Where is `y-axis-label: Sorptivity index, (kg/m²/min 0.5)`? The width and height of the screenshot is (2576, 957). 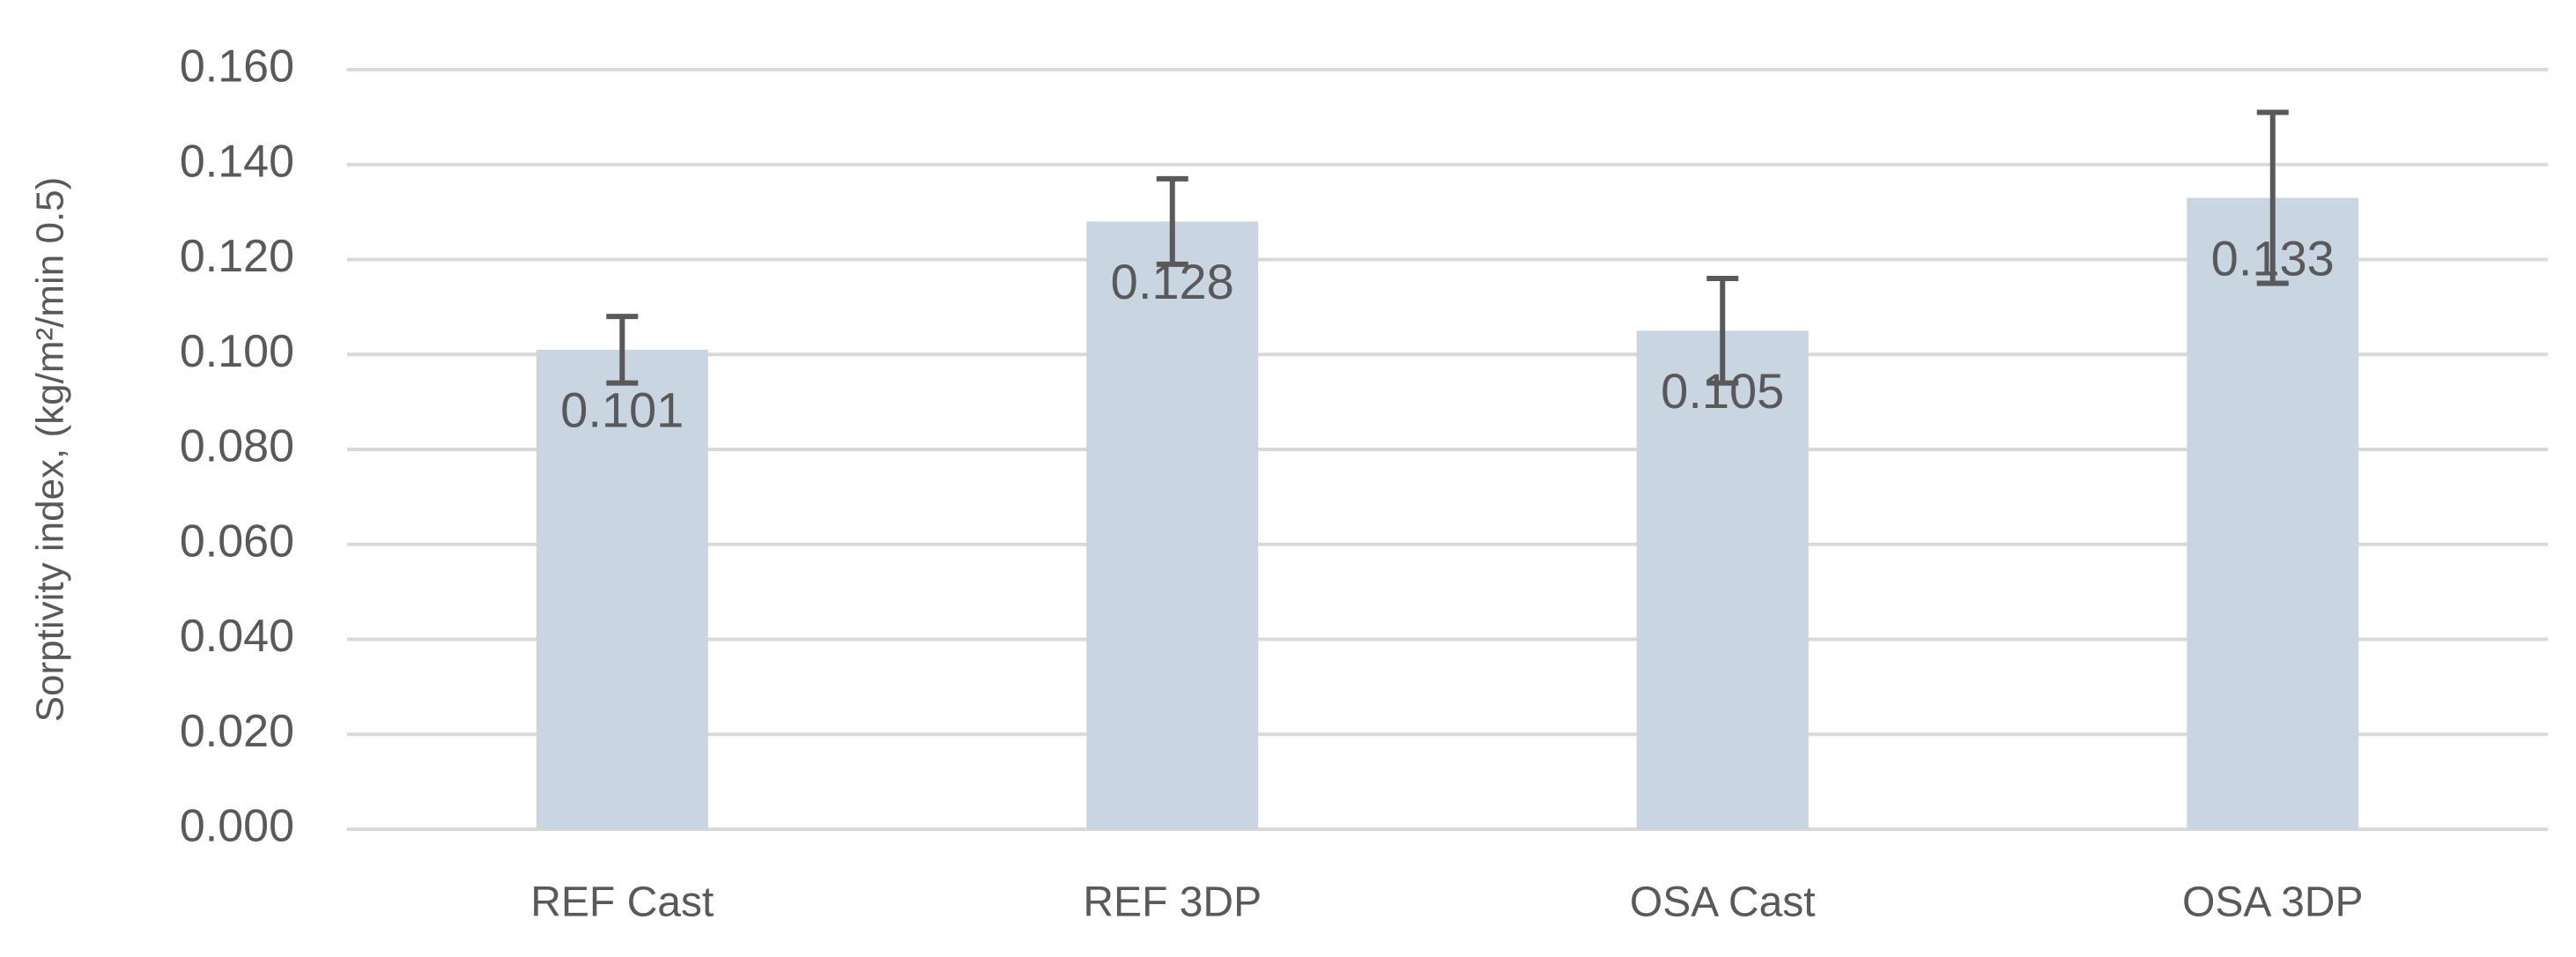 y-axis-label: Sorptivity index, (kg/m²/min 0.5) is located at coordinates (50, 450).